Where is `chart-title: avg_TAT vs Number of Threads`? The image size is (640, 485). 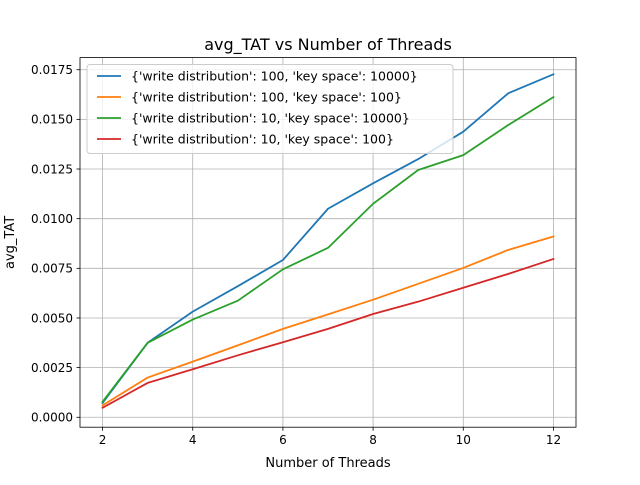 chart-title: avg_TAT vs Number of Threads is located at coordinates (328, 45).